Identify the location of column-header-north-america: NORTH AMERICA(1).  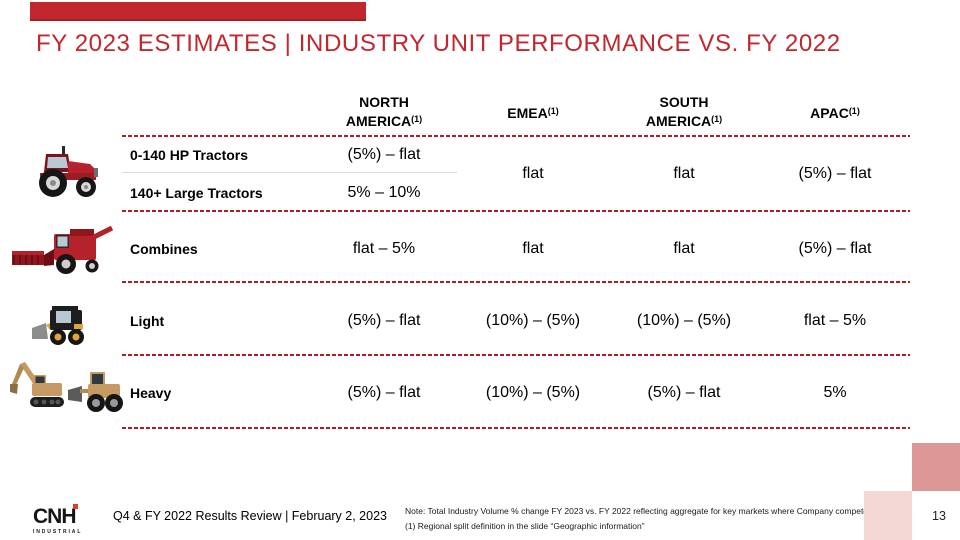
(384, 112).